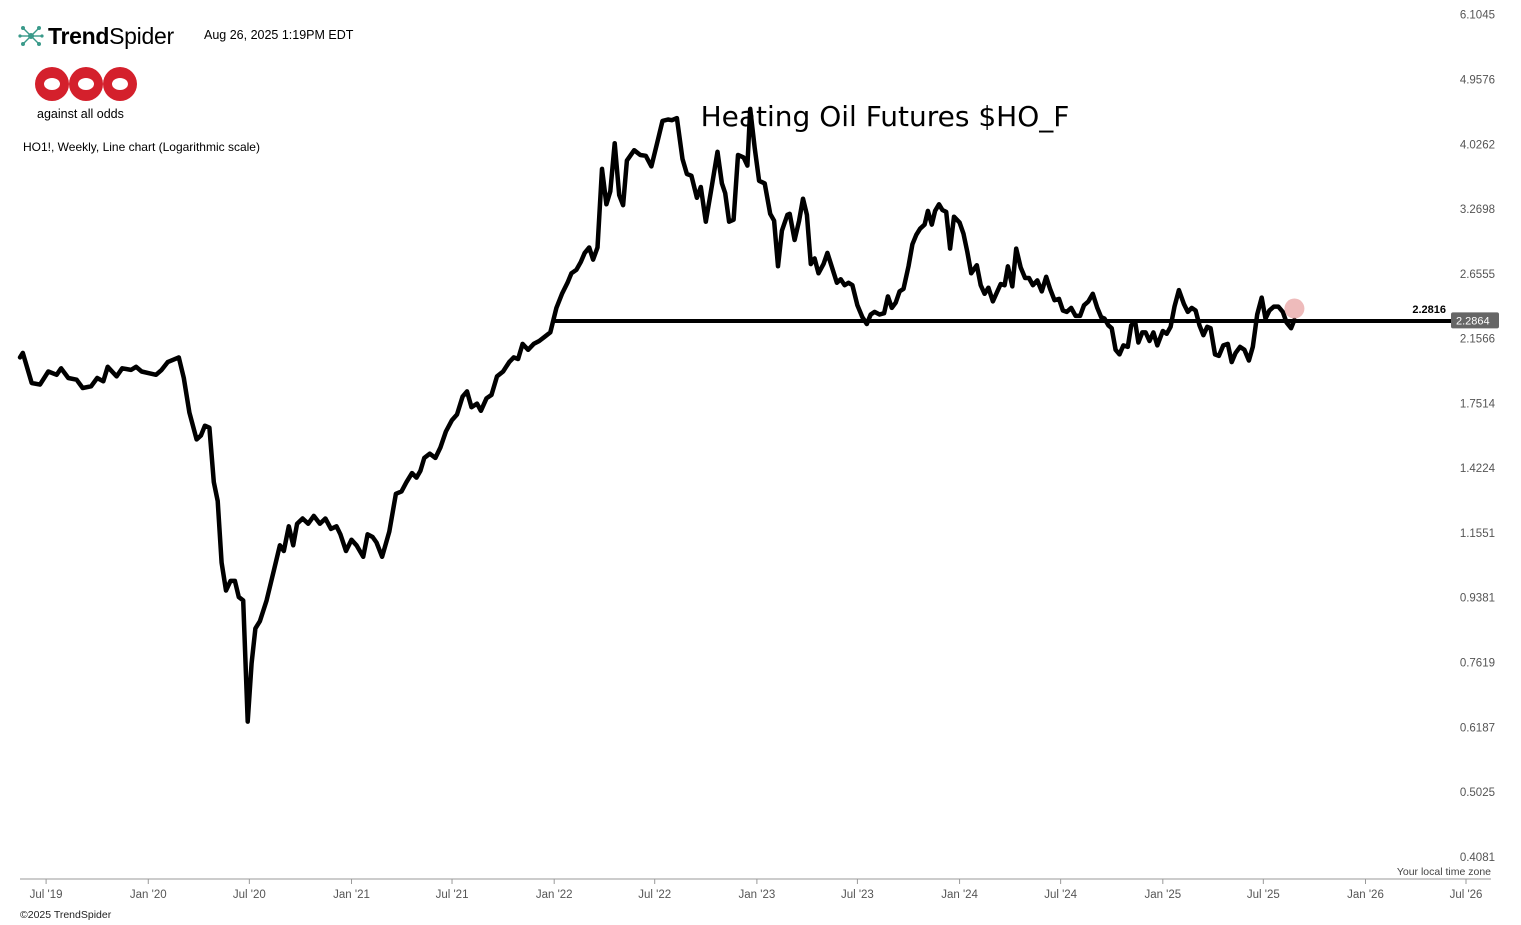 Image resolution: width=1521 pixels, height=925 pixels. I want to click on brand-name-bold: Trend, so click(79, 35).